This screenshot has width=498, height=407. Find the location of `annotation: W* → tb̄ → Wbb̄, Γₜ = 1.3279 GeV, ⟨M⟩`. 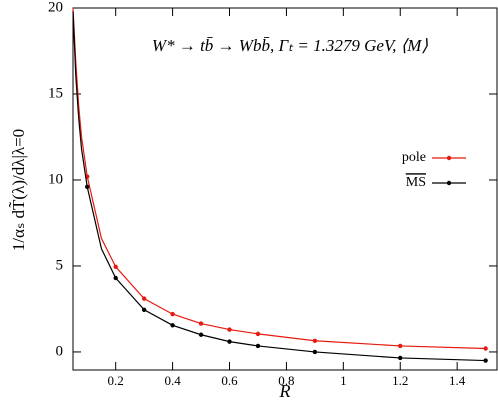

annotation: W* → tb̄ → Wbb̄, Γₜ = 1.3279 GeV, ⟨M⟩ is located at coordinates (290, 45).